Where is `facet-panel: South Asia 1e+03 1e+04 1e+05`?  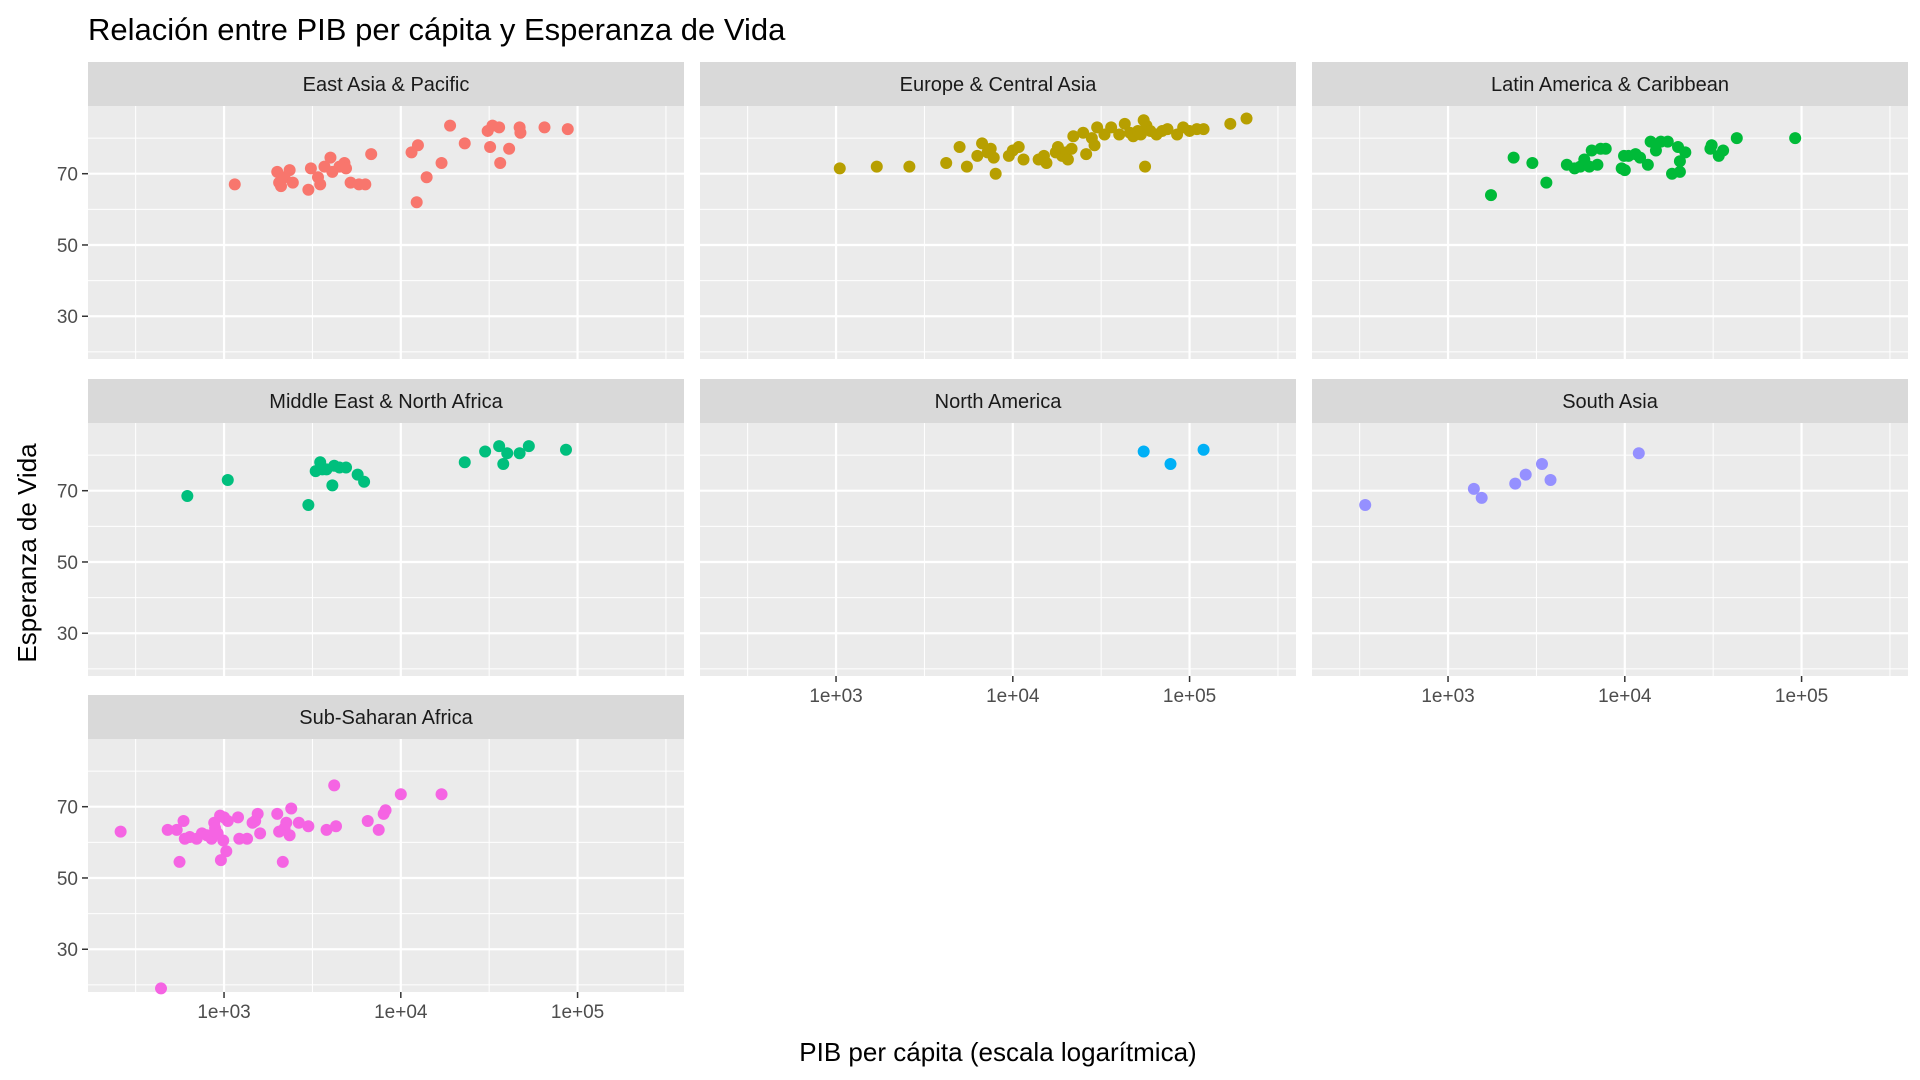
facet-panel: South Asia 1e+03 1e+04 1e+05 is located at coordinates (1610, 543).